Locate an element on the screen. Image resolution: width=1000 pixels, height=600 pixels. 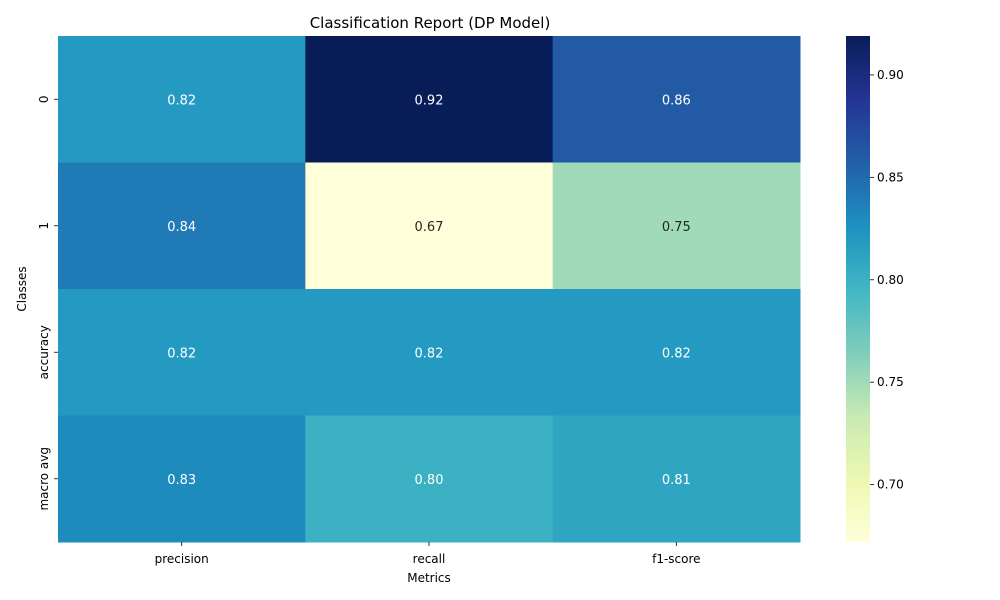
y-tick-label: 0 is located at coordinates (44, 99).